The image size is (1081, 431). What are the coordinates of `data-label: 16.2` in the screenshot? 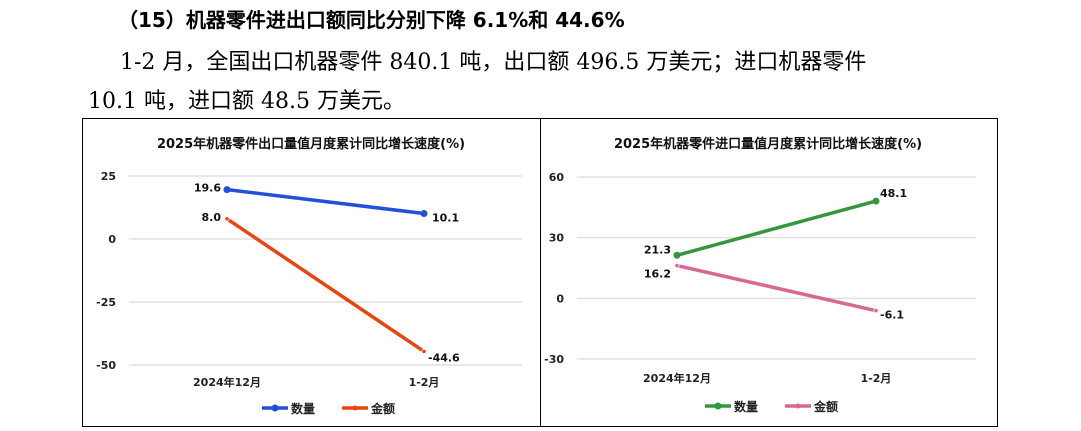 It's located at (657, 274).